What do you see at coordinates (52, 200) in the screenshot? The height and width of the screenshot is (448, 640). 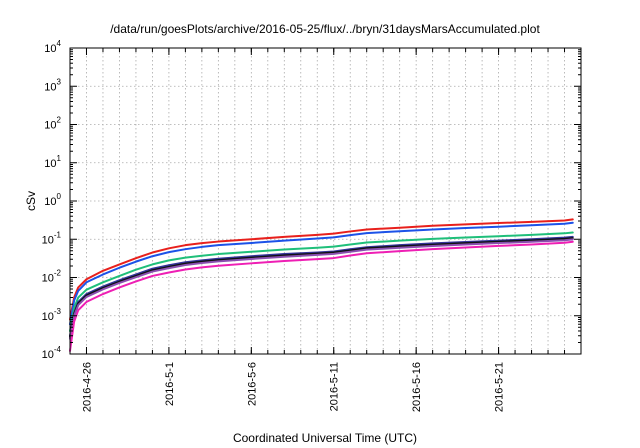 I see `y-tick-label: 10⁰` at bounding box center [52, 200].